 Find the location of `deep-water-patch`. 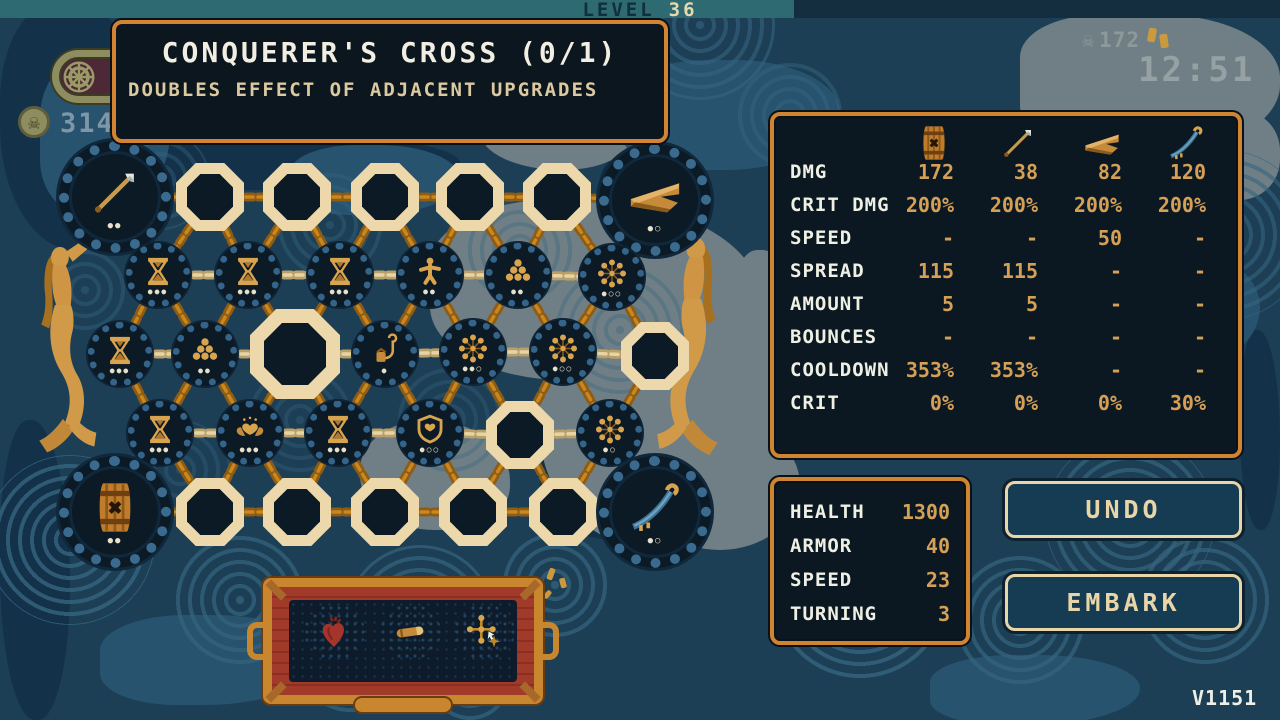

deep-water-patch is located at coordinates (1260, 430).